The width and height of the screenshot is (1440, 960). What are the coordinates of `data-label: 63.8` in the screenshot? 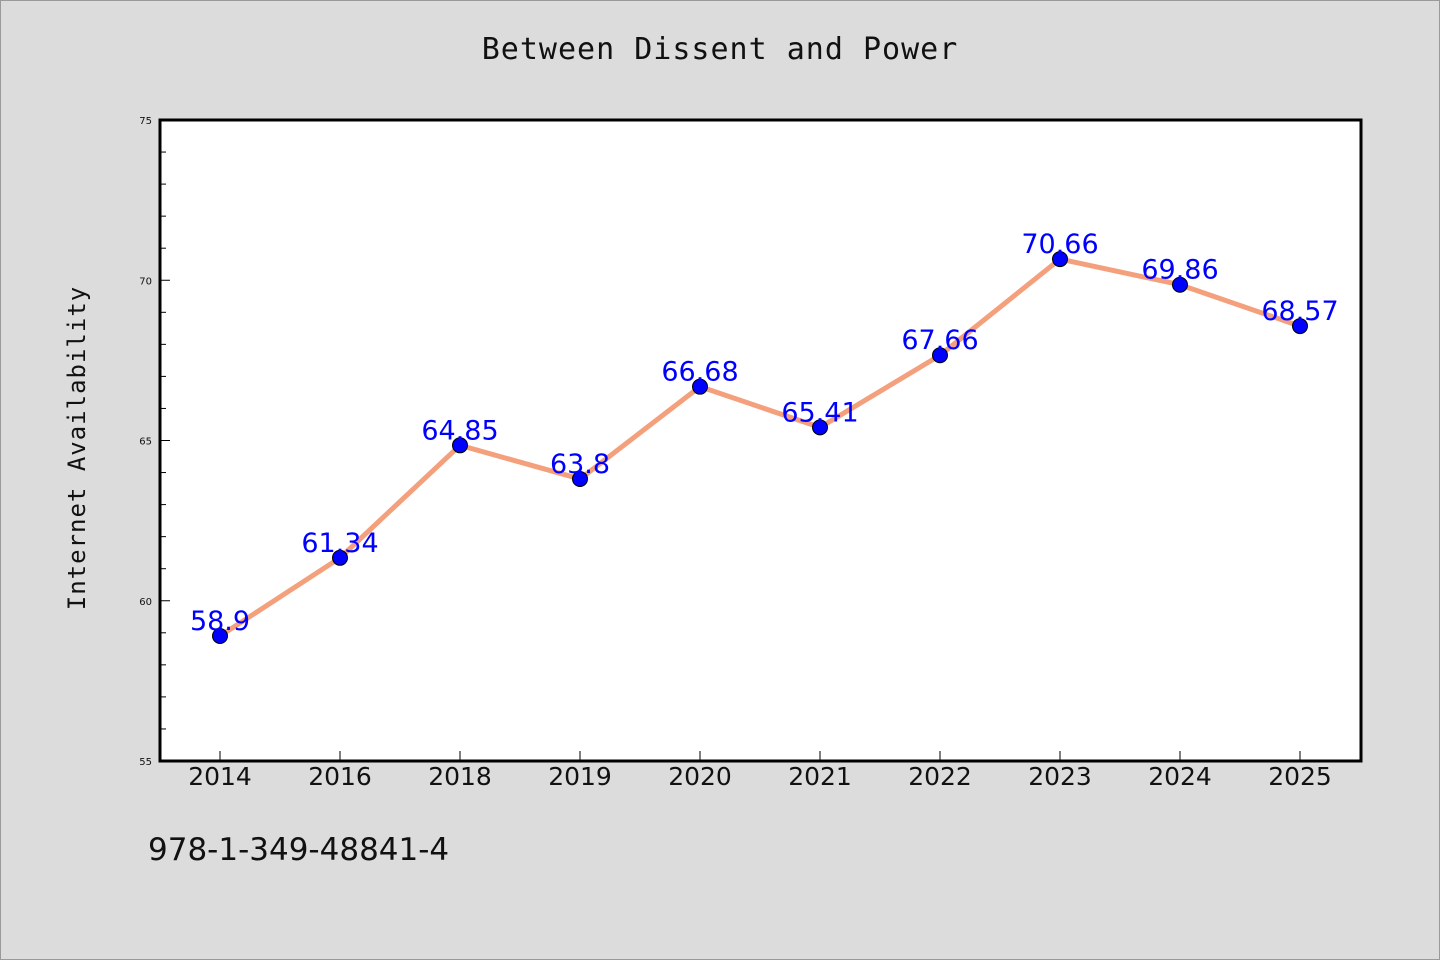 It's located at (580, 464).